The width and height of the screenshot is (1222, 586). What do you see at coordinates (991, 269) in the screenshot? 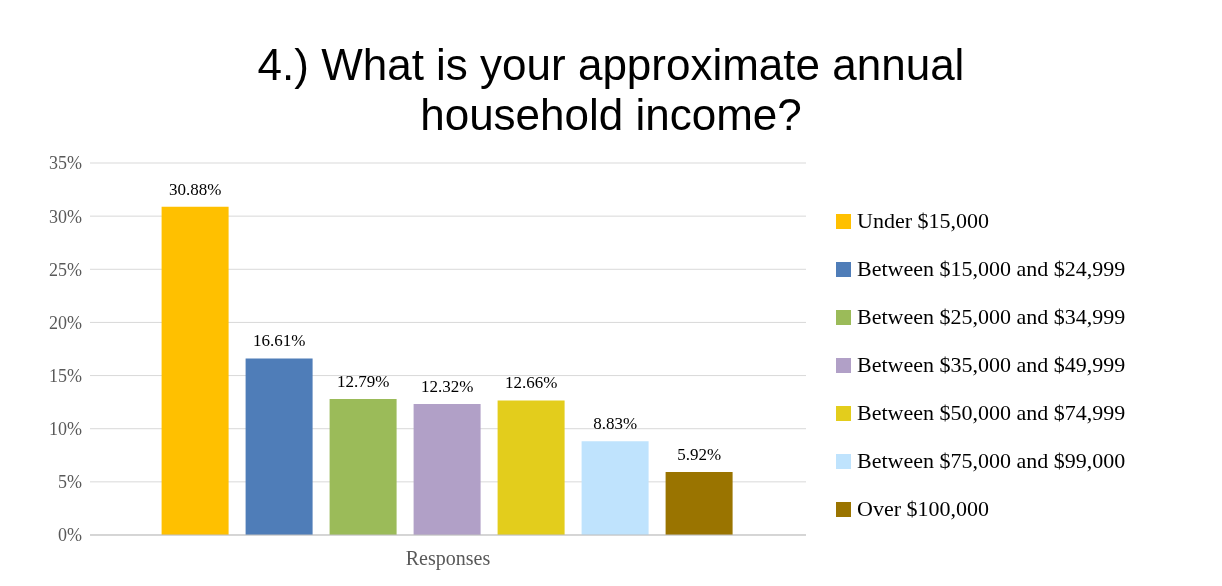
I see `legend-label: Between $15,000 and $24,999` at bounding box center [991, 269].